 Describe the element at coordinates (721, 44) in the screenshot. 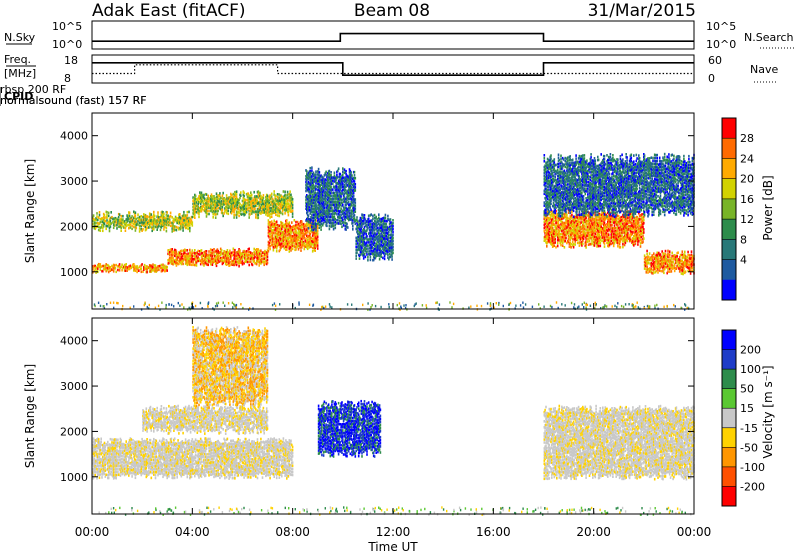

I see `noise-right-tick-bottom: 10^0` at that location.